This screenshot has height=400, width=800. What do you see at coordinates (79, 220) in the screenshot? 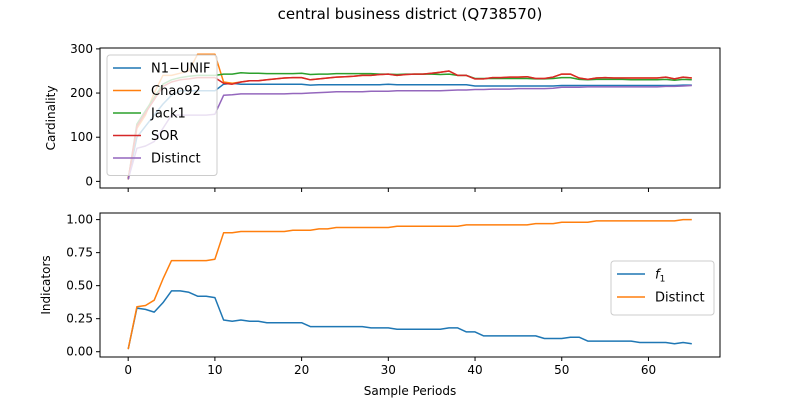
I see `y-tick-label: 1.00` at bounding box center [79, 220].